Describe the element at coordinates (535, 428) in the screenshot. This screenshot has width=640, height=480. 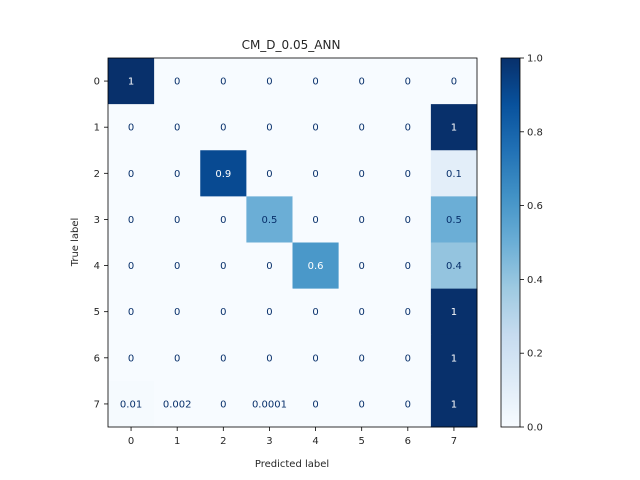
I see `colorbar-tick-label: 0.0` at that location.